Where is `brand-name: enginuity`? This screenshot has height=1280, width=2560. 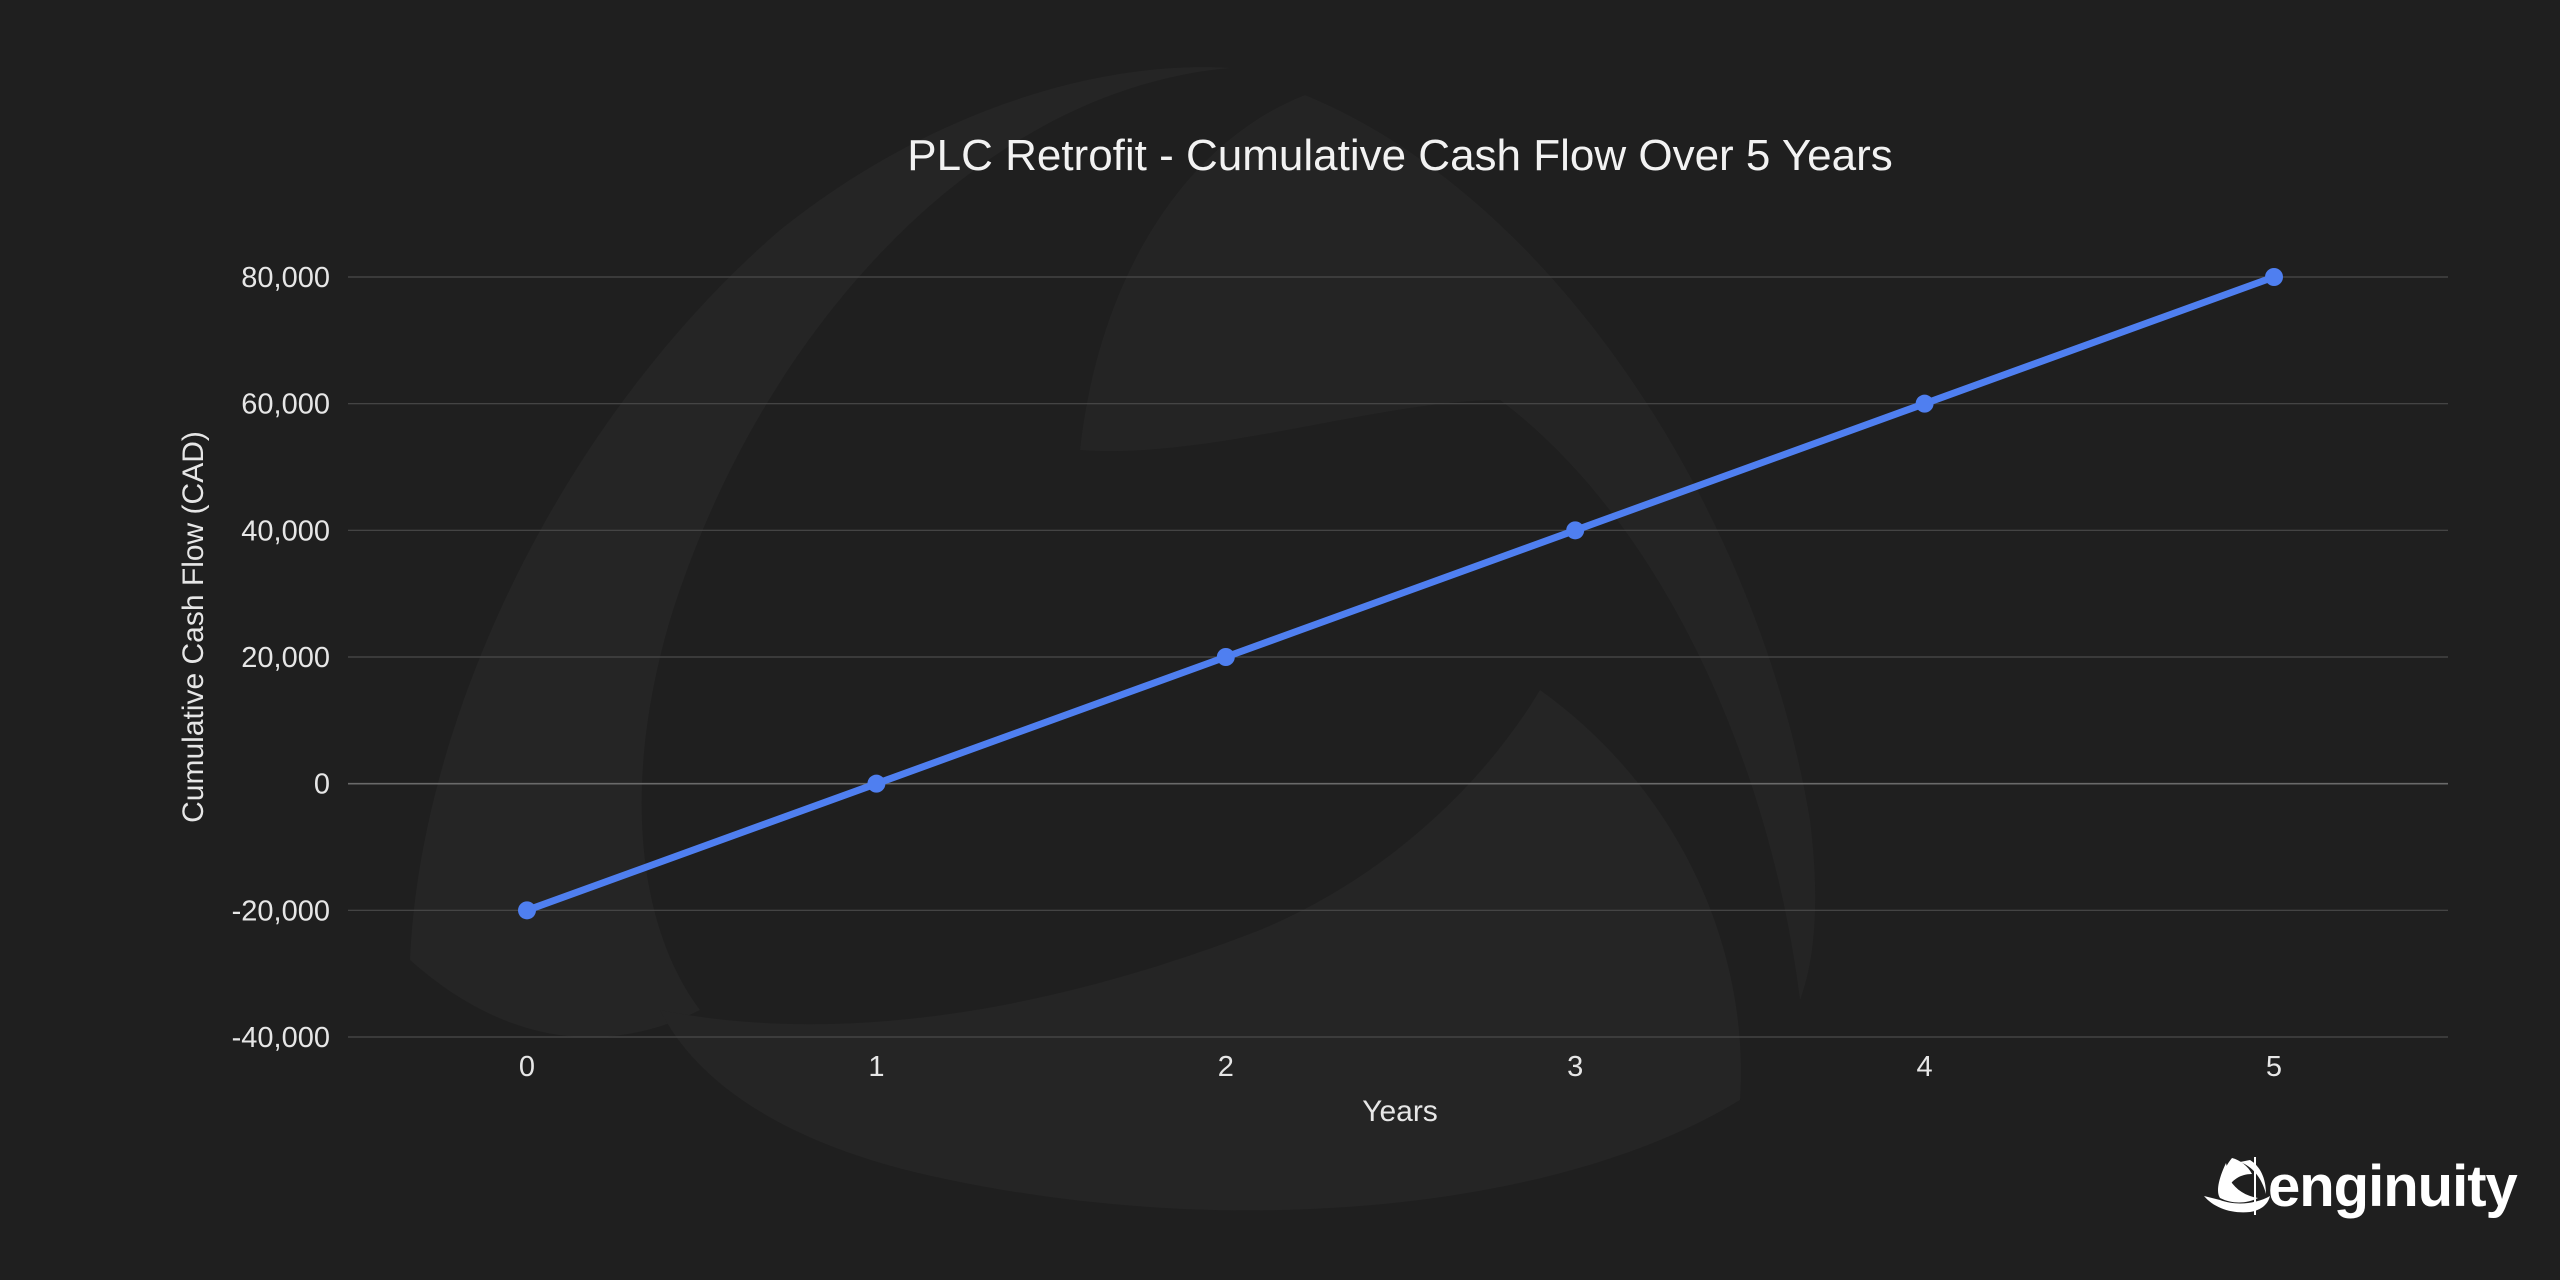 brand-name: enginuity is located at coordinates (2393, 1186).